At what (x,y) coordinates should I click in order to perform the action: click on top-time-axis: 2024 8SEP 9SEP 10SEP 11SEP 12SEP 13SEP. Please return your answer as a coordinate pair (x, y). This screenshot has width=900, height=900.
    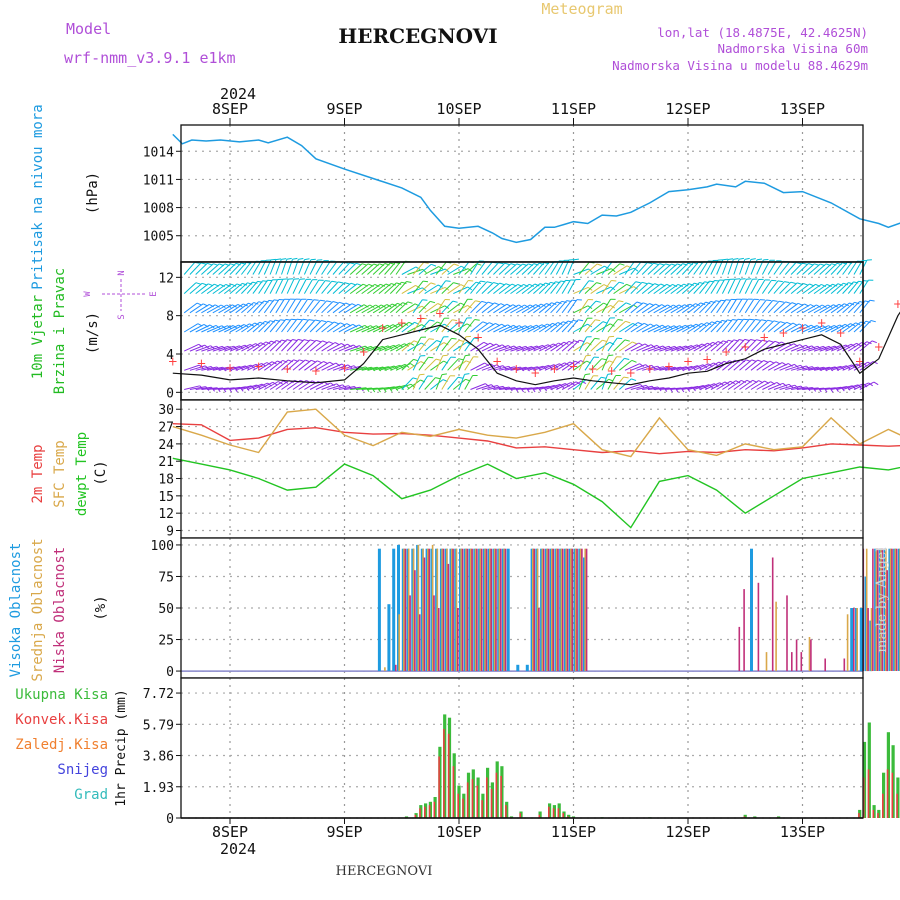
    Looking at the image, I should click on (518, 105).